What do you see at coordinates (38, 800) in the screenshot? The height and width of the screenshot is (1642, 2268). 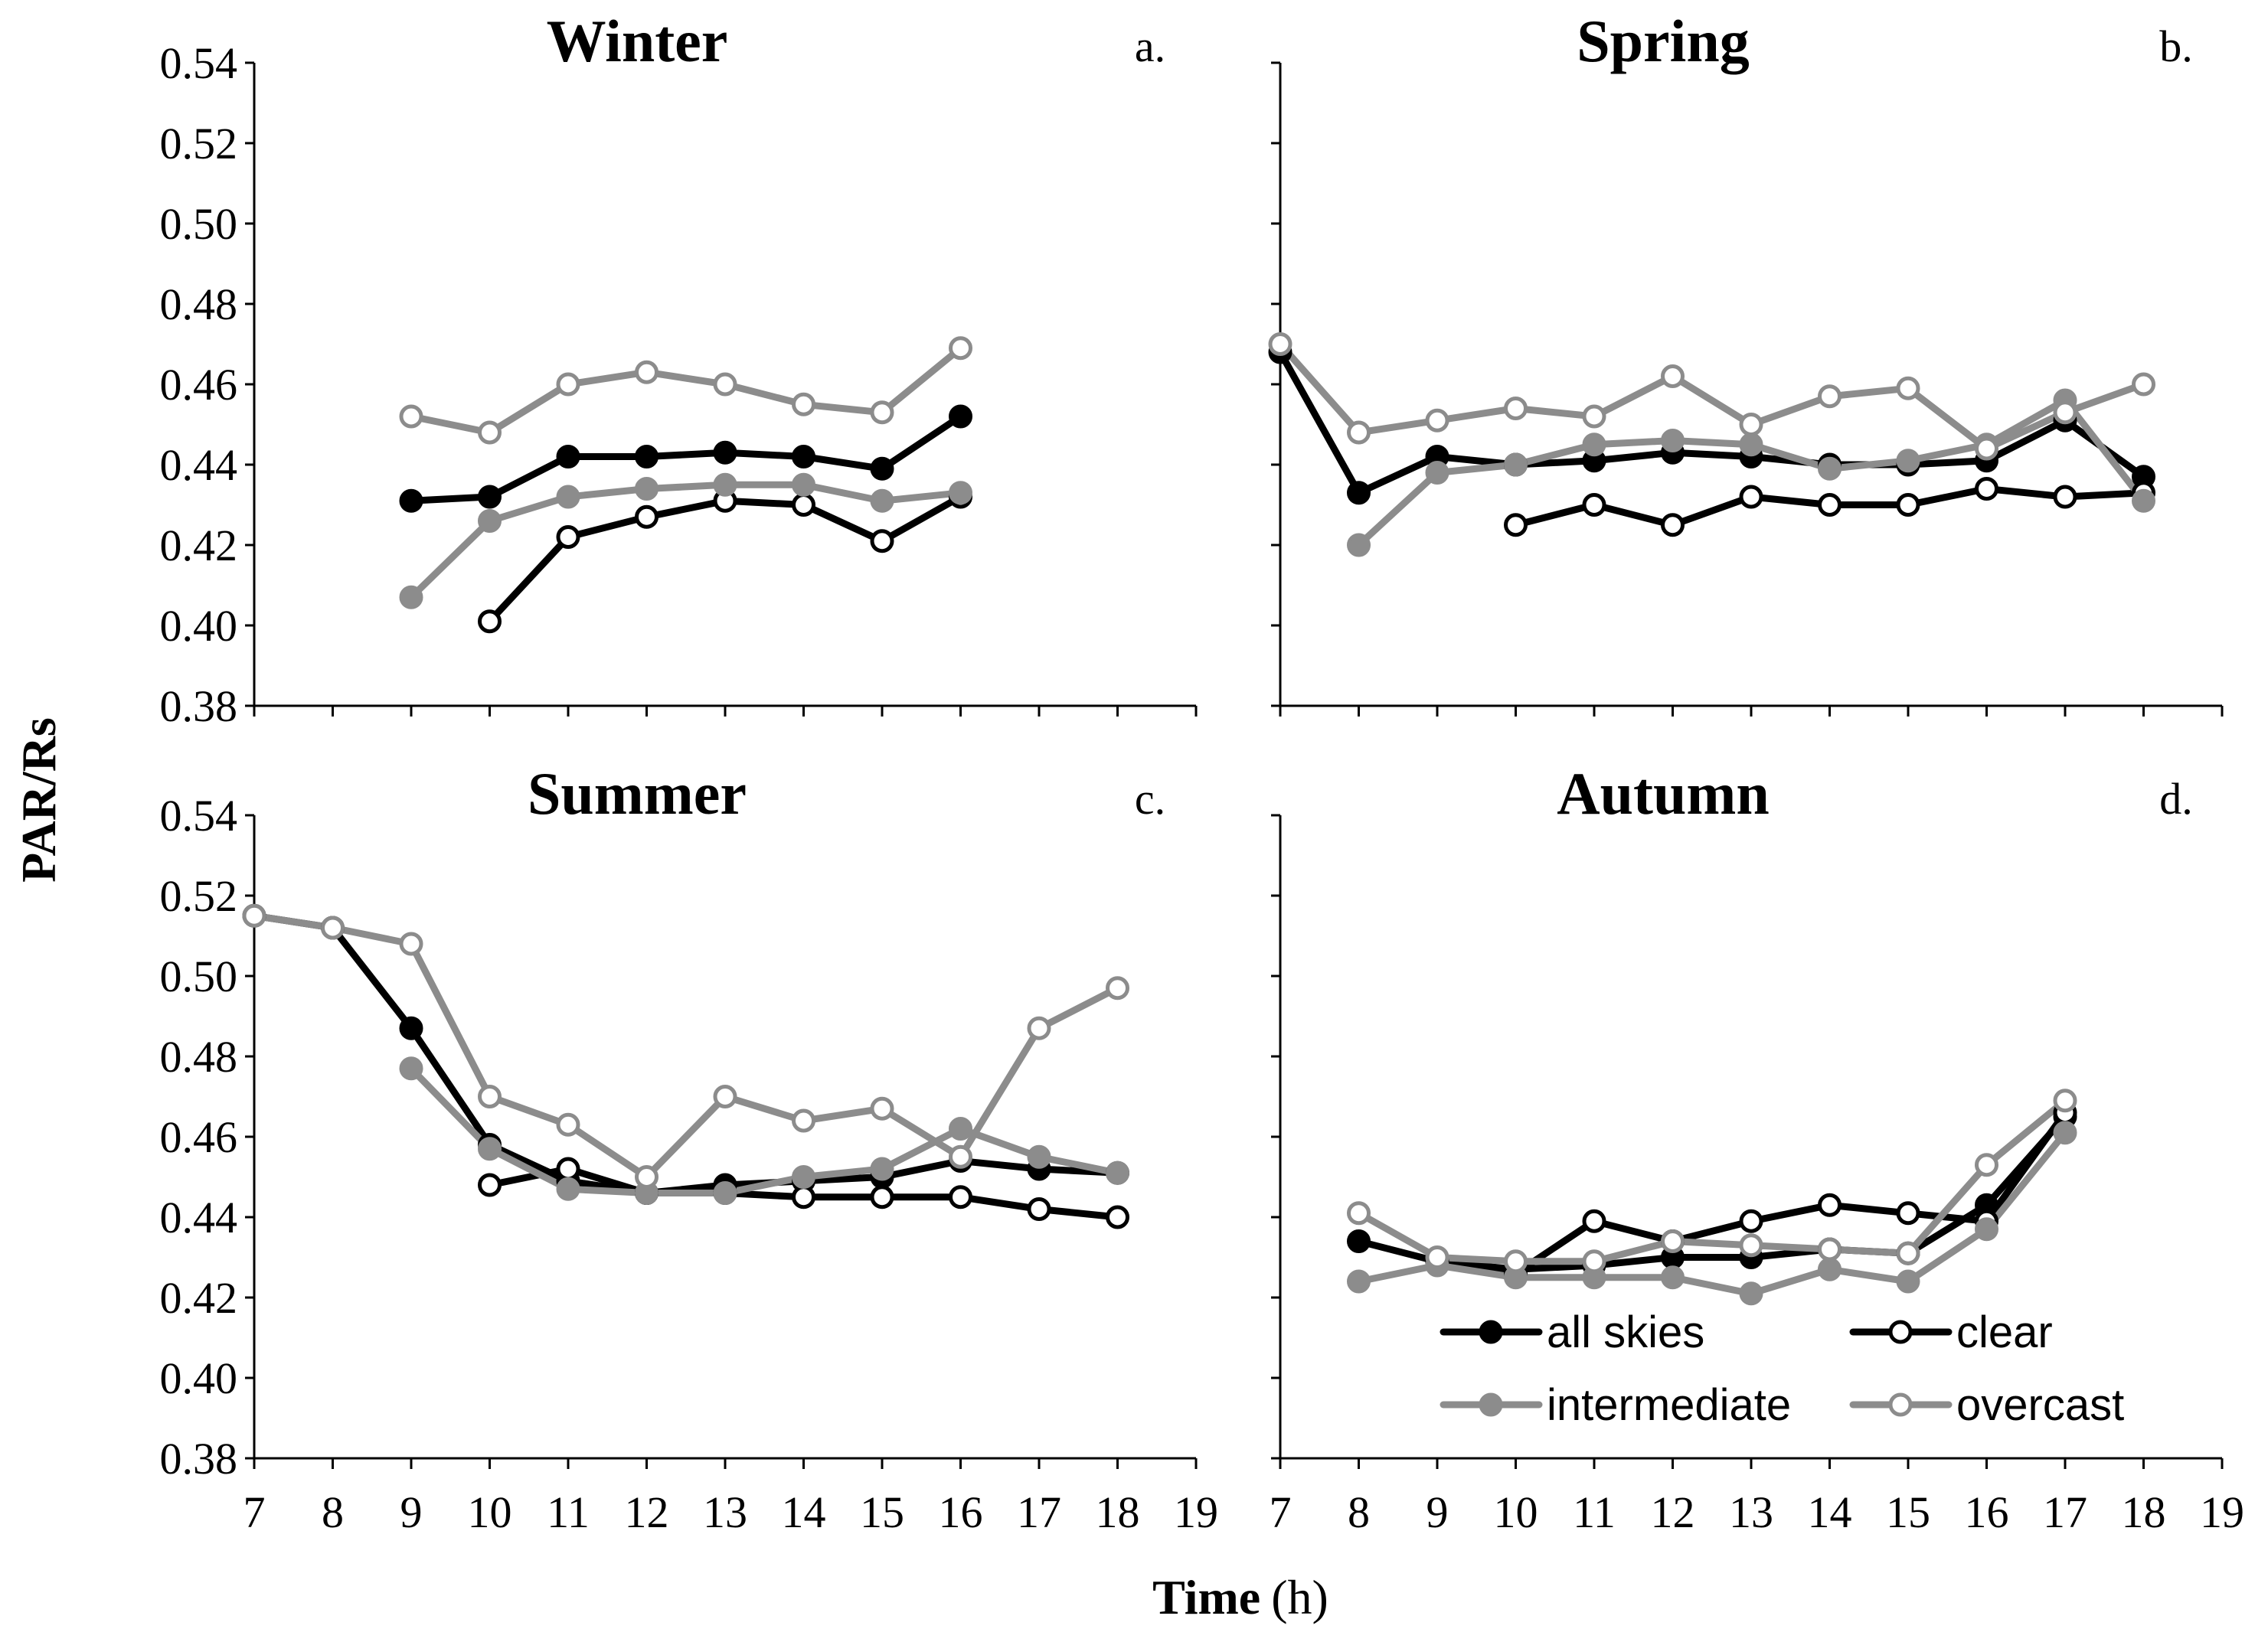 I see `y-axis-title: PAR/Rs` at bounding box center [38, 800].